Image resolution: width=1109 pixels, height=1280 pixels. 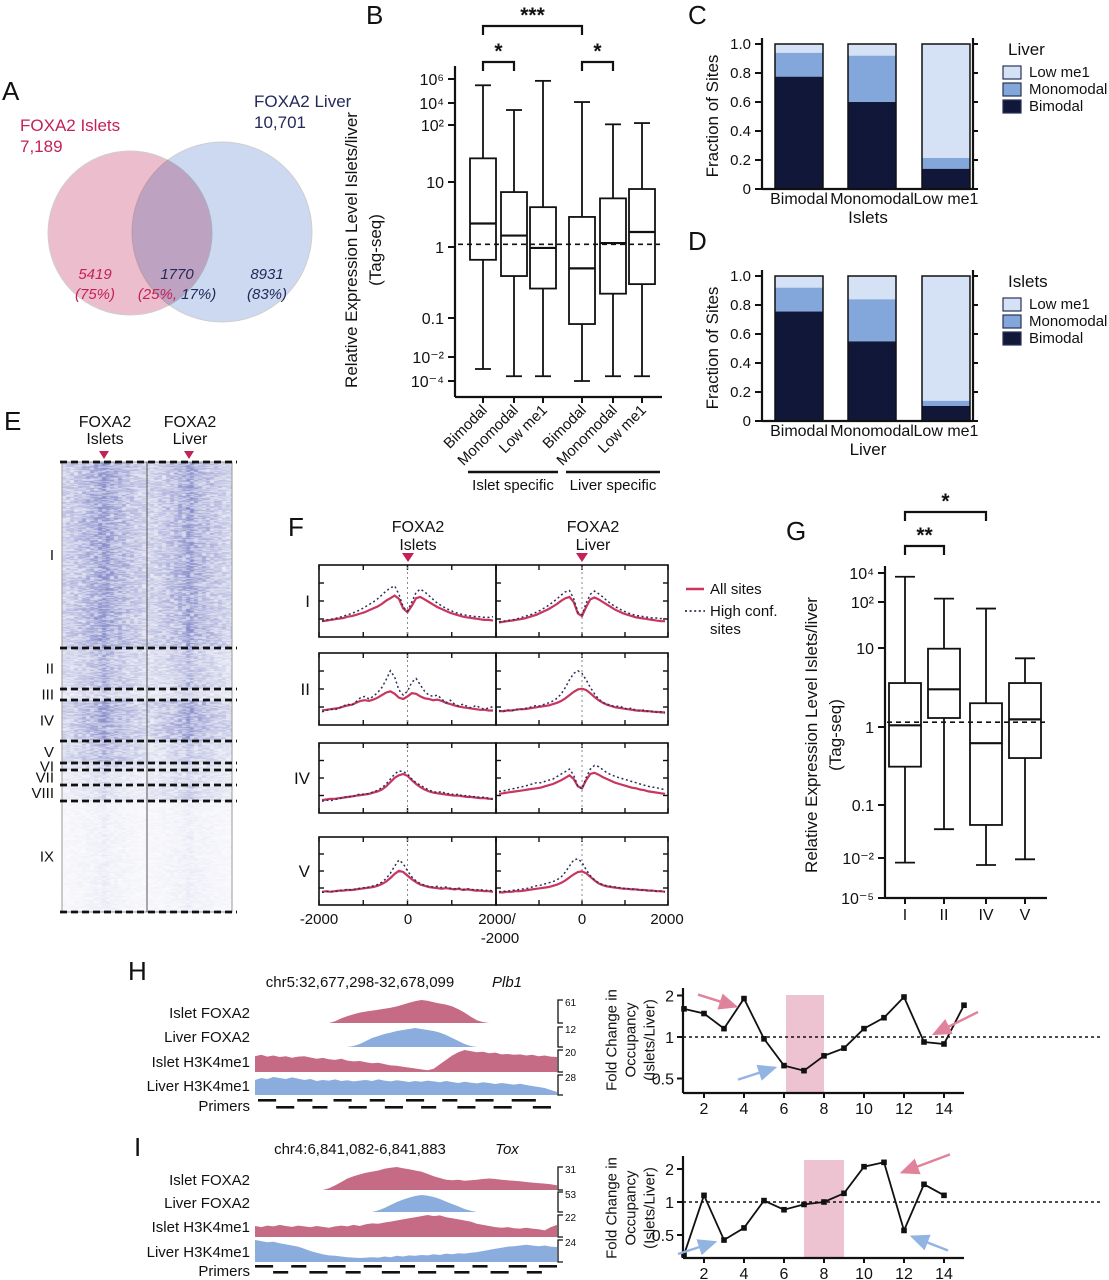 What do you see at coordinates (835, 735) in the screenshot?
I see `g-y-axis-label-2: (Tag-seq)` at bounding box center [835, 735].